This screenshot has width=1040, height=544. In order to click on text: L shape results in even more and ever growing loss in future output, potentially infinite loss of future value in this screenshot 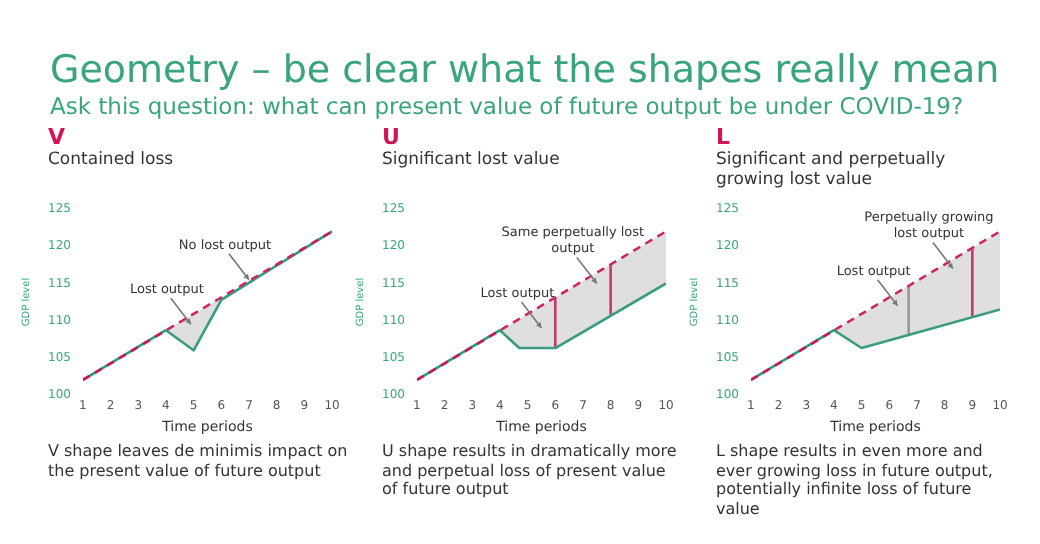, I will do `click(855, 480)`.